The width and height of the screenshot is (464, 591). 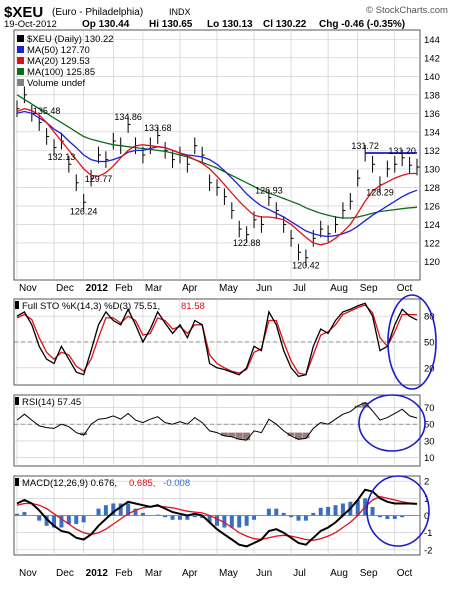 I want to click on change-value: Chg -0.46 (-0.35%), so click(x=362, y=24).